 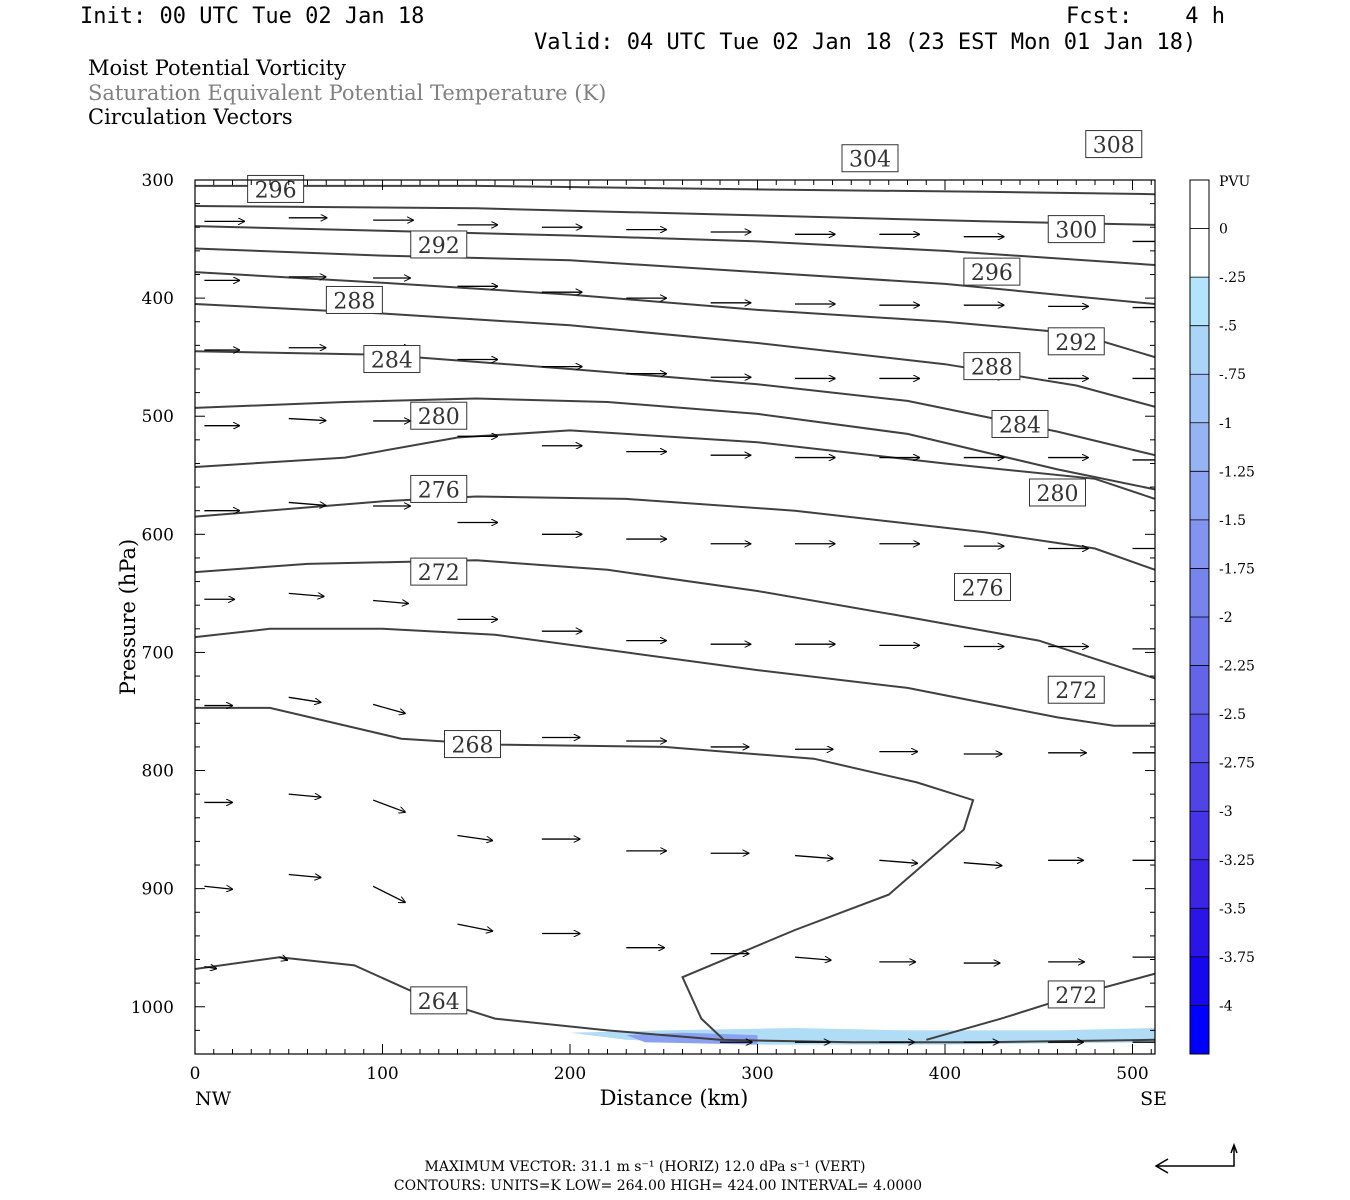 What do you see at coordinates (1237, 569) in the screenshot?
I see `colorbar-level-label: -1.75` at bounding box center [1237, 569].